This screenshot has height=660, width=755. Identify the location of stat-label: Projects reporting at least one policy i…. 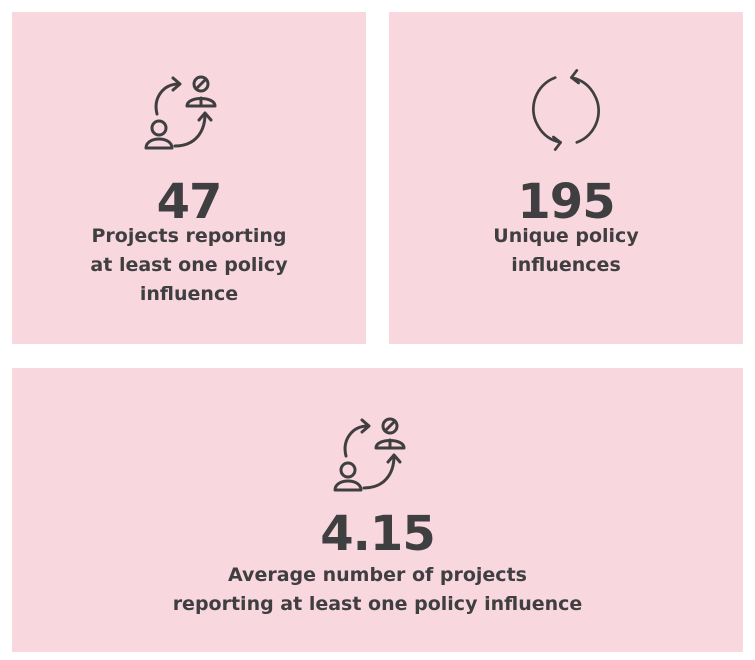
(189, 265).